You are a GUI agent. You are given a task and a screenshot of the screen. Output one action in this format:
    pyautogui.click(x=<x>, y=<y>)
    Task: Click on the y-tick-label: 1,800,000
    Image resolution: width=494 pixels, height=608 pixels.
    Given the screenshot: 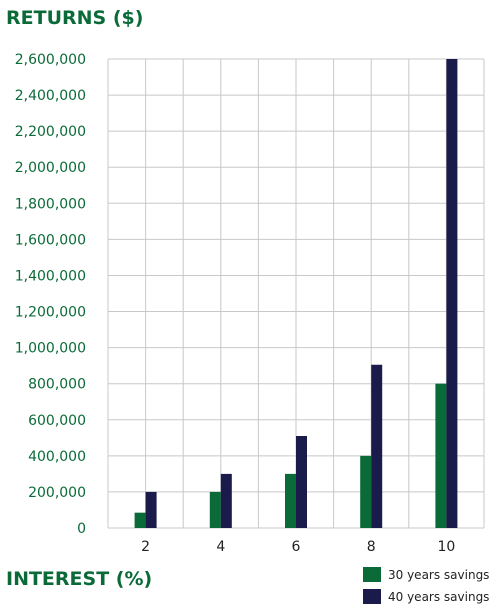 What is the action you would take?
    pyautogui.click(x=50, y=204)
    